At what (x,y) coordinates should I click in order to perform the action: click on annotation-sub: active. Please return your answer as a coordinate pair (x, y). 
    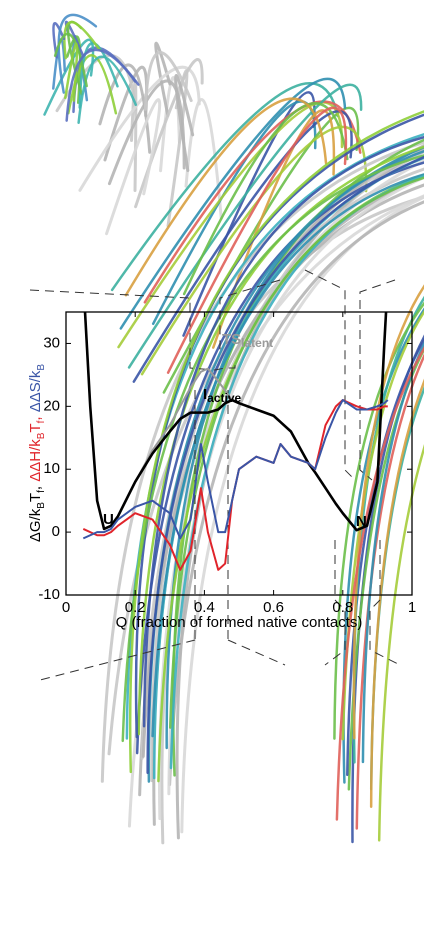
    Looking at the image, I should click on (224, 398).